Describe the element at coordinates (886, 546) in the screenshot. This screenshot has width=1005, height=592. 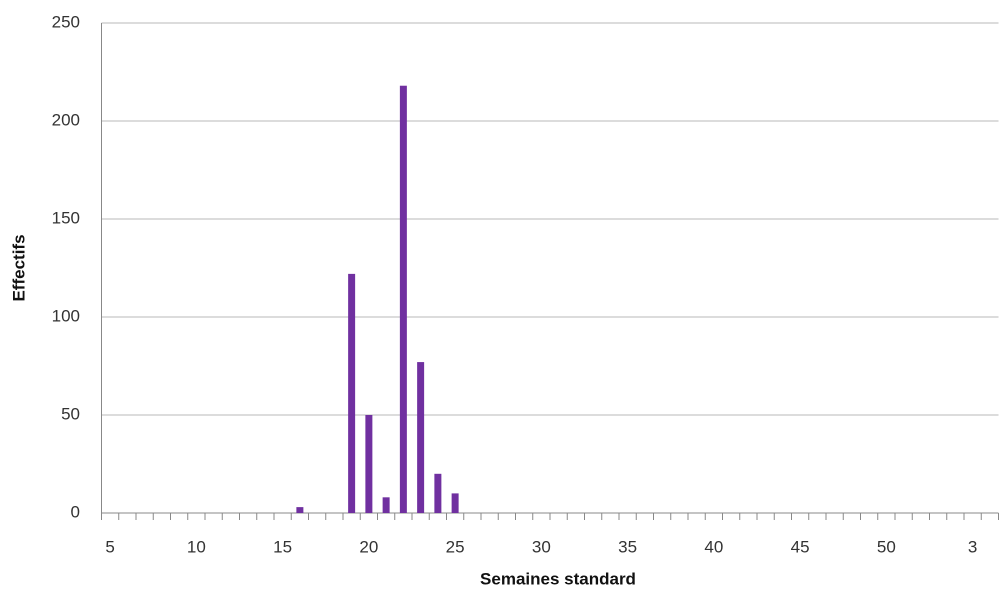
I see `x-tick-label: 50` at that location.